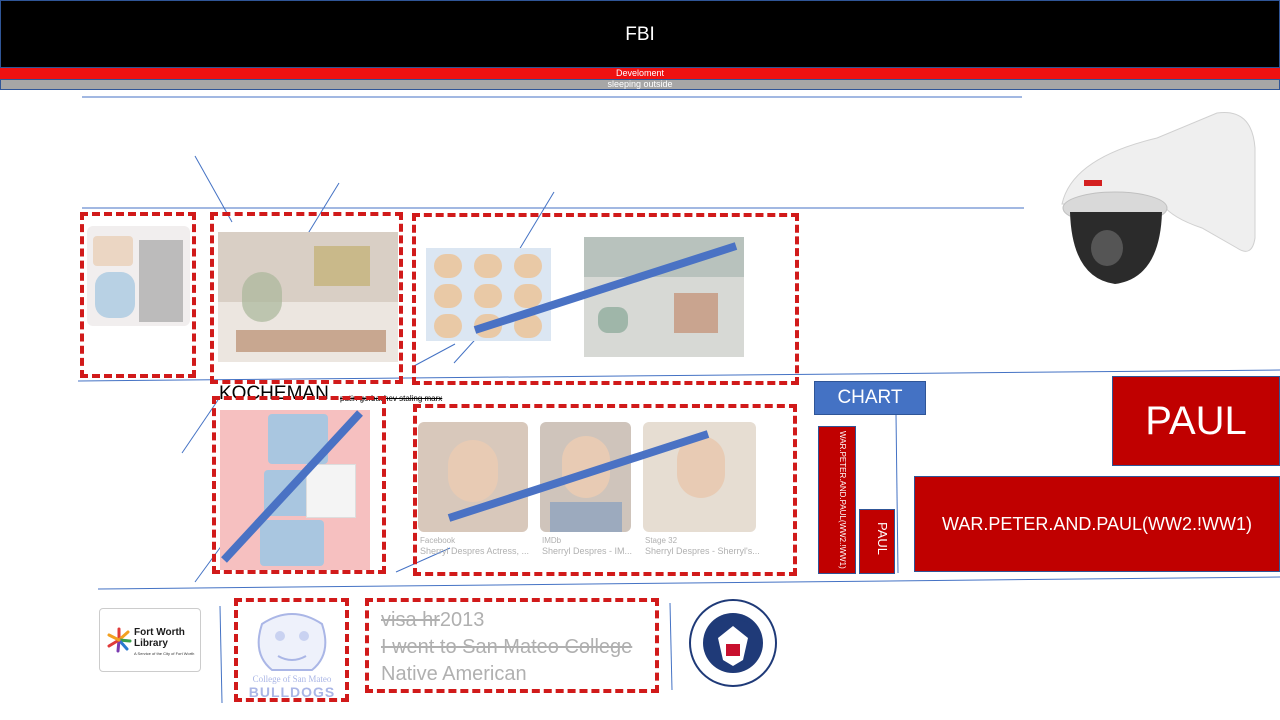 Image resolution: width=1280 pixels, height=720 pixels. Describe the element at coordinates (262, 297) in the screenshot. I see `interior-plant` at that location.